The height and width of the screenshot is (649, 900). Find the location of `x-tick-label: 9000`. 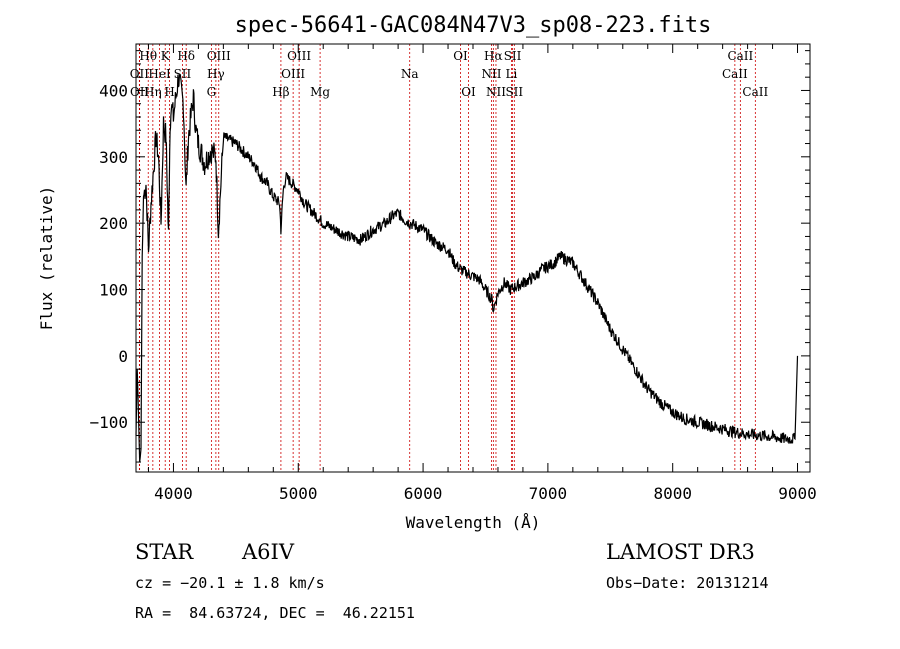

x-tick-label: 9000 is located at coordinates (797, 493).